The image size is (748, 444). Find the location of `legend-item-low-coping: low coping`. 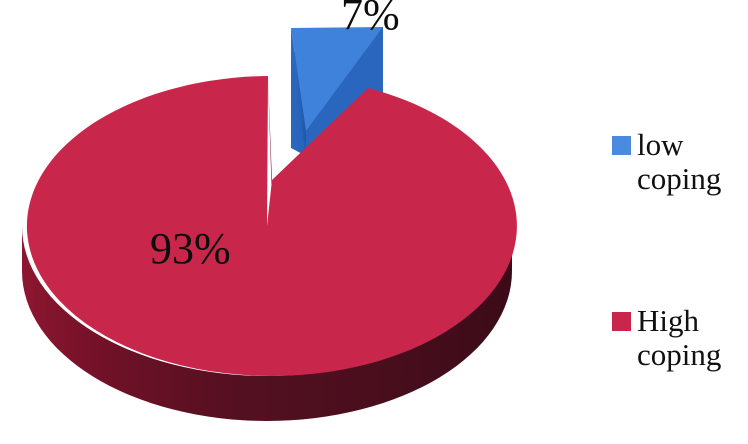

legend-item-low-coping: low coping is located at coordinates (666, 161).